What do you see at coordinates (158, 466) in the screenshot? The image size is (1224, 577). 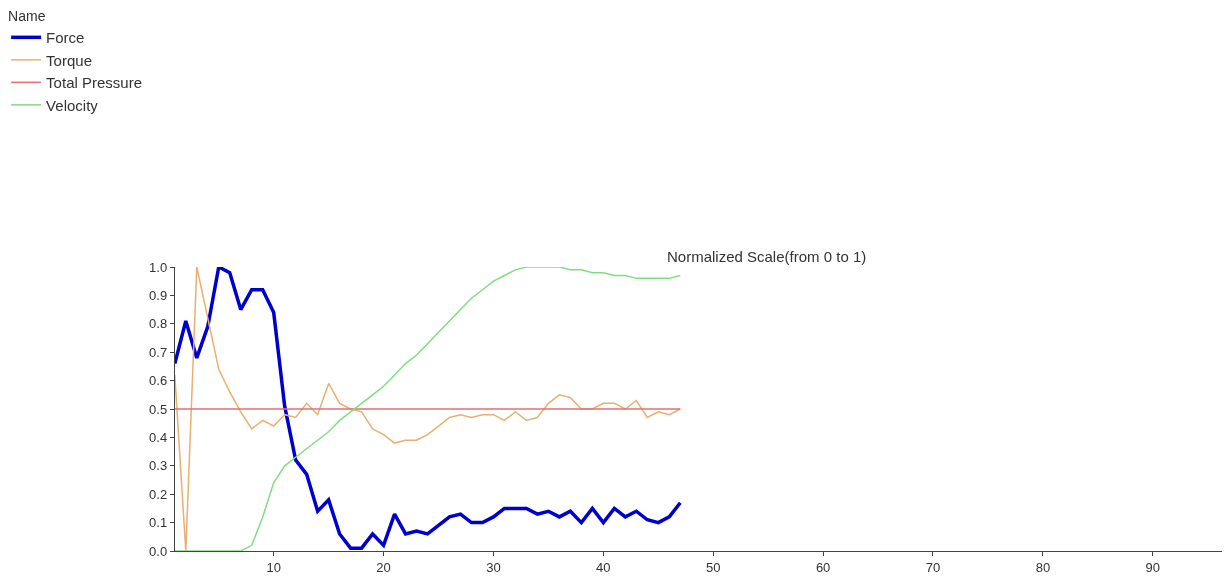 I see `y-tick-label: 0.3` at bounding box center [158, 466].